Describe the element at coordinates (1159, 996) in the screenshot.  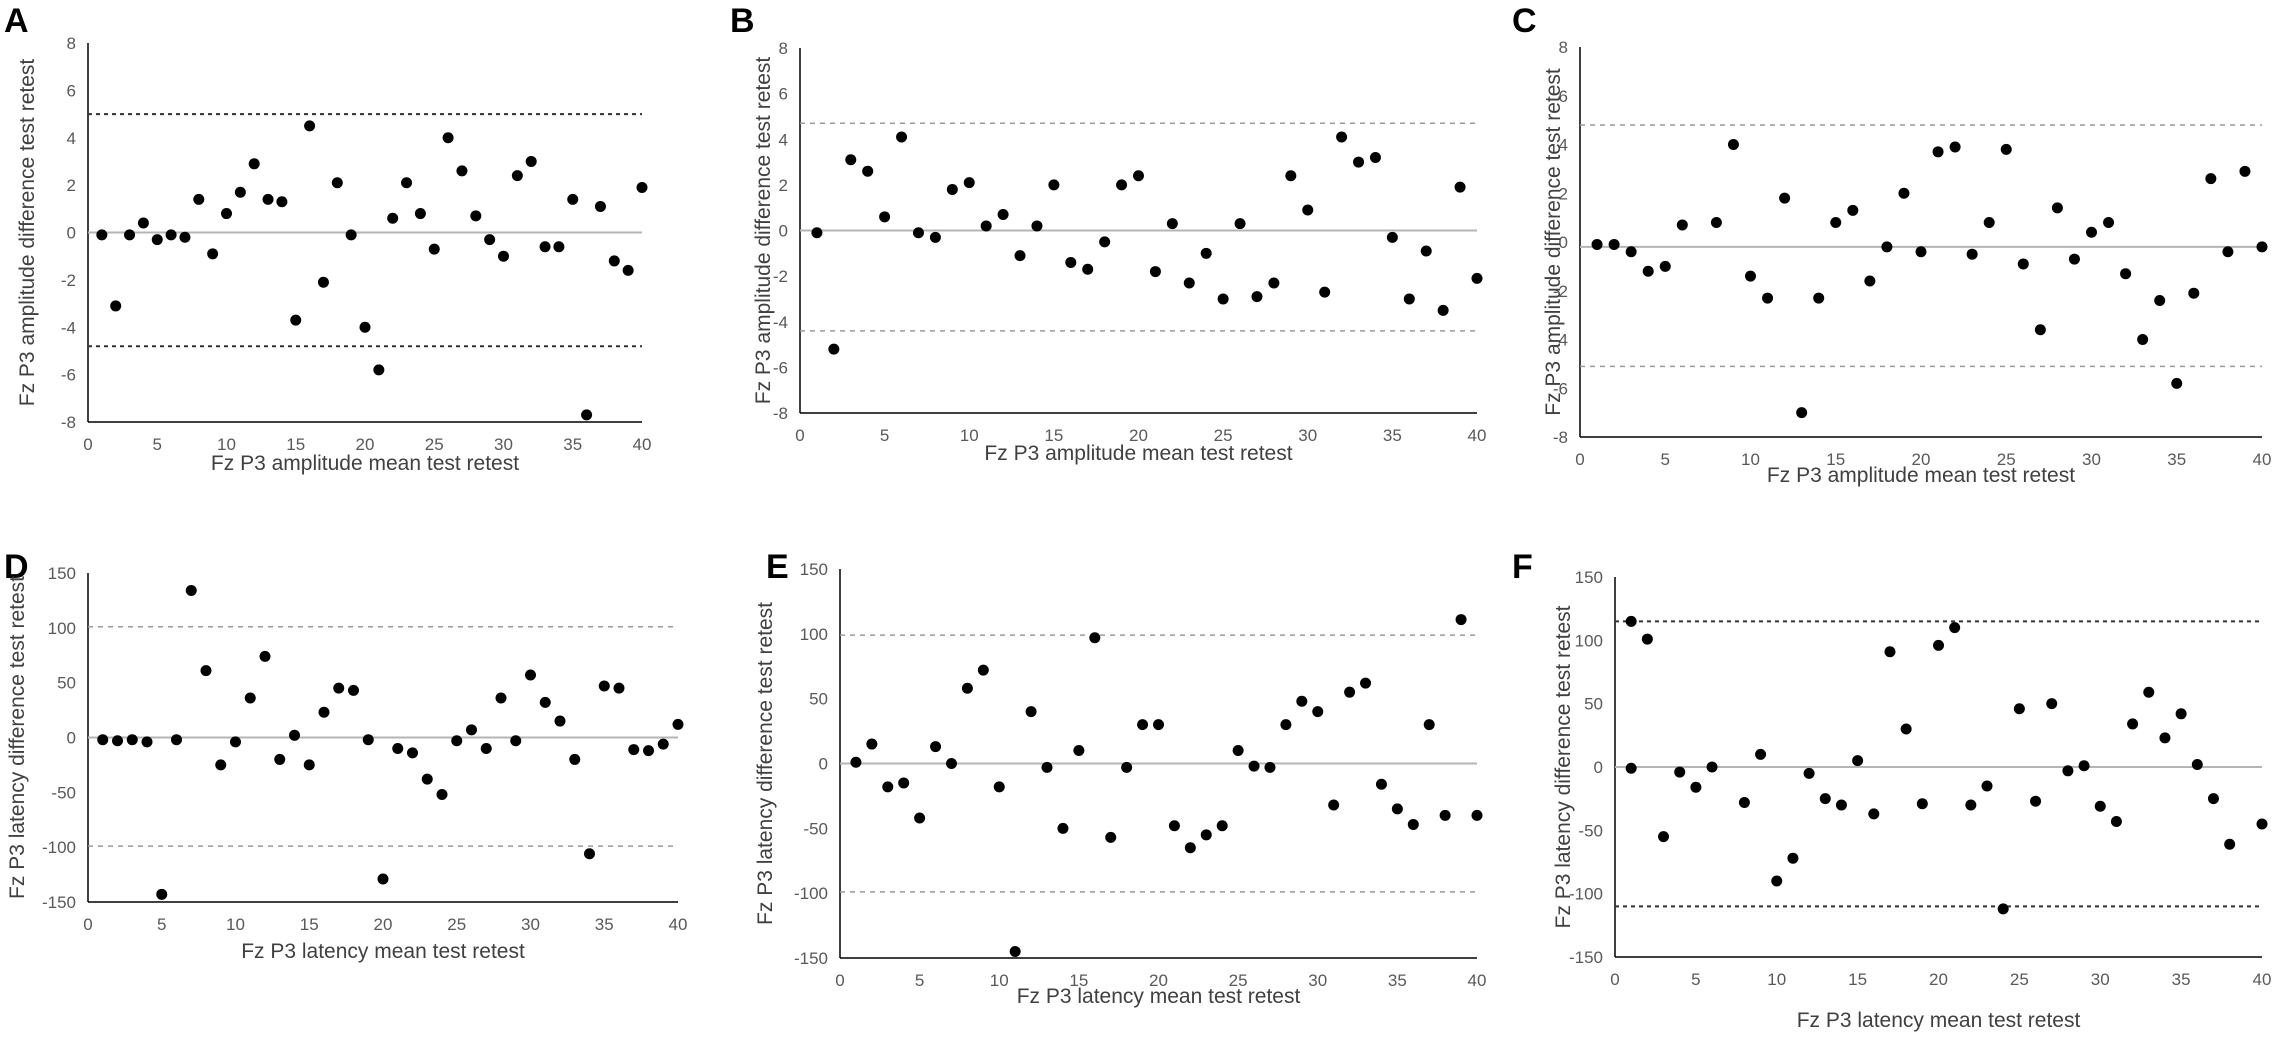
I see `x-axis-title: Fz P3 latency mean test retest` at that location.